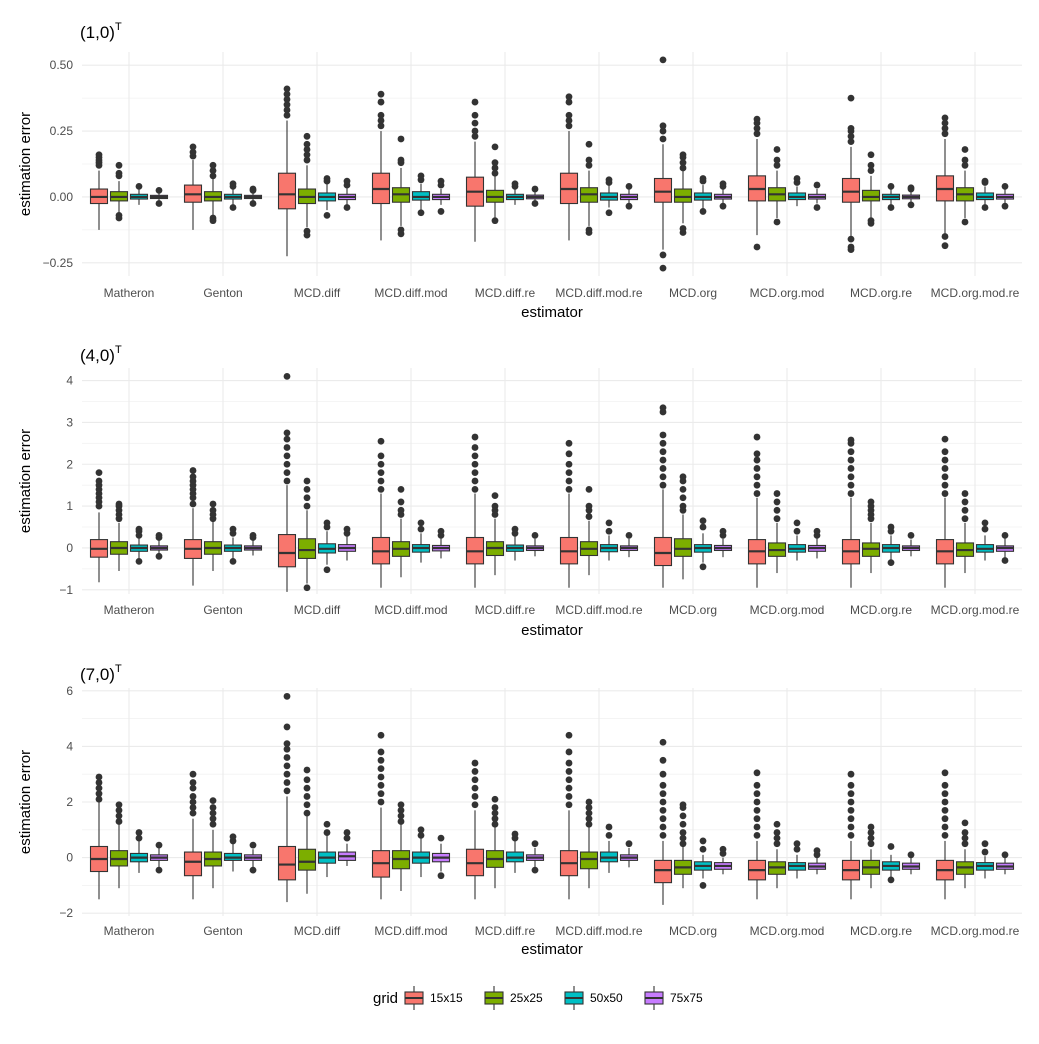 This screenshot has width=1039, height=1044. What do you see at coordinates (881, 931) in the screenshot?
I see `x-tick-label: MCD.org.re` at bounding box center [881, 931].